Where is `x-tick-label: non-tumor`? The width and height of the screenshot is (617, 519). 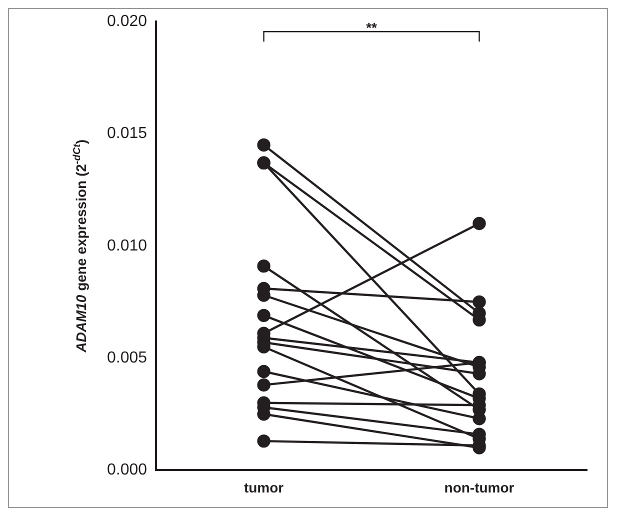 x-tick-label: non-tumor is located at coordinates (479, 487).